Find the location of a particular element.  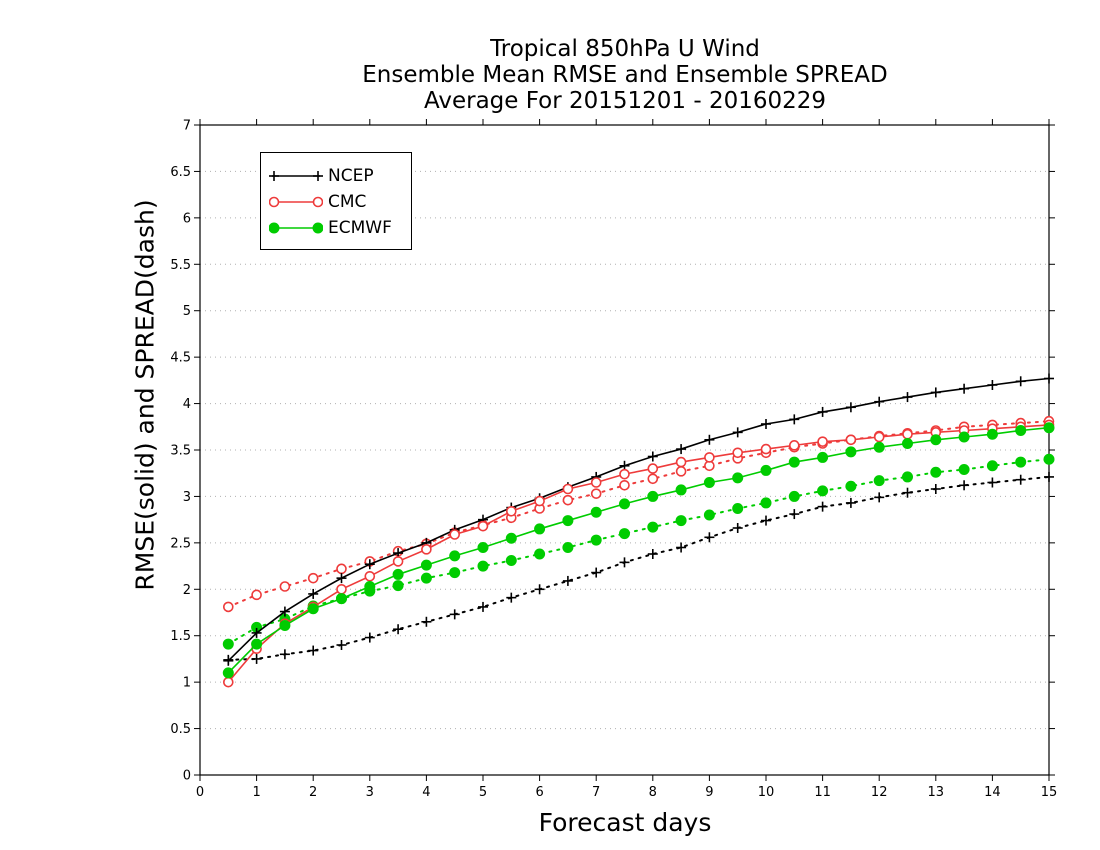

legend-label-ncep: NCEP is located at coordinates (351, 176).